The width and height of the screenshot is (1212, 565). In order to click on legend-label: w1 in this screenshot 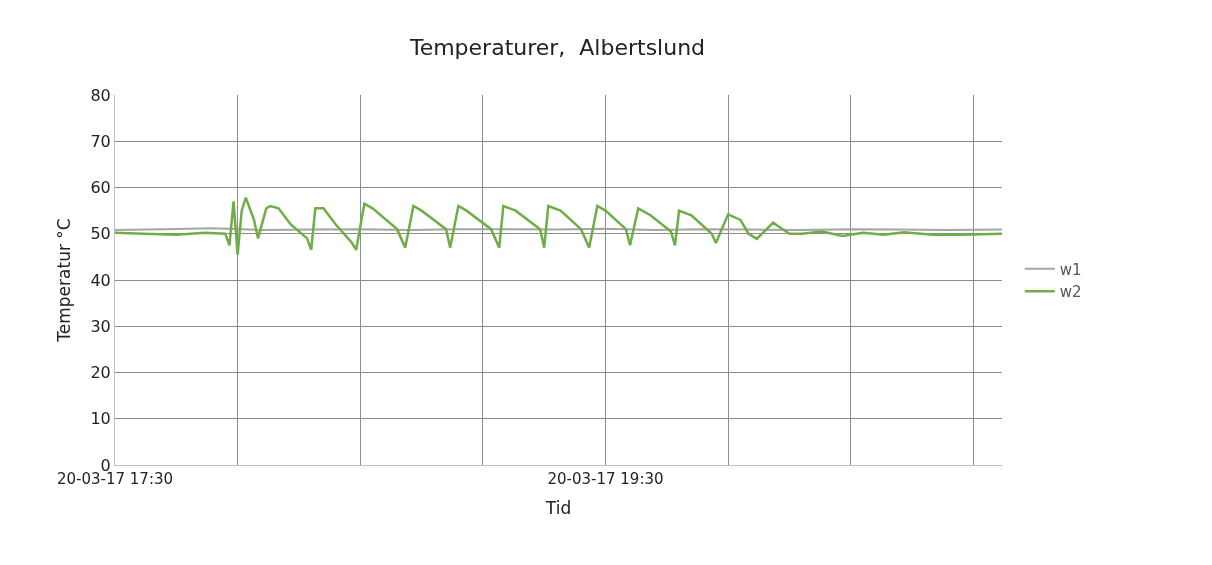, I will do `click(1070, 269)`.